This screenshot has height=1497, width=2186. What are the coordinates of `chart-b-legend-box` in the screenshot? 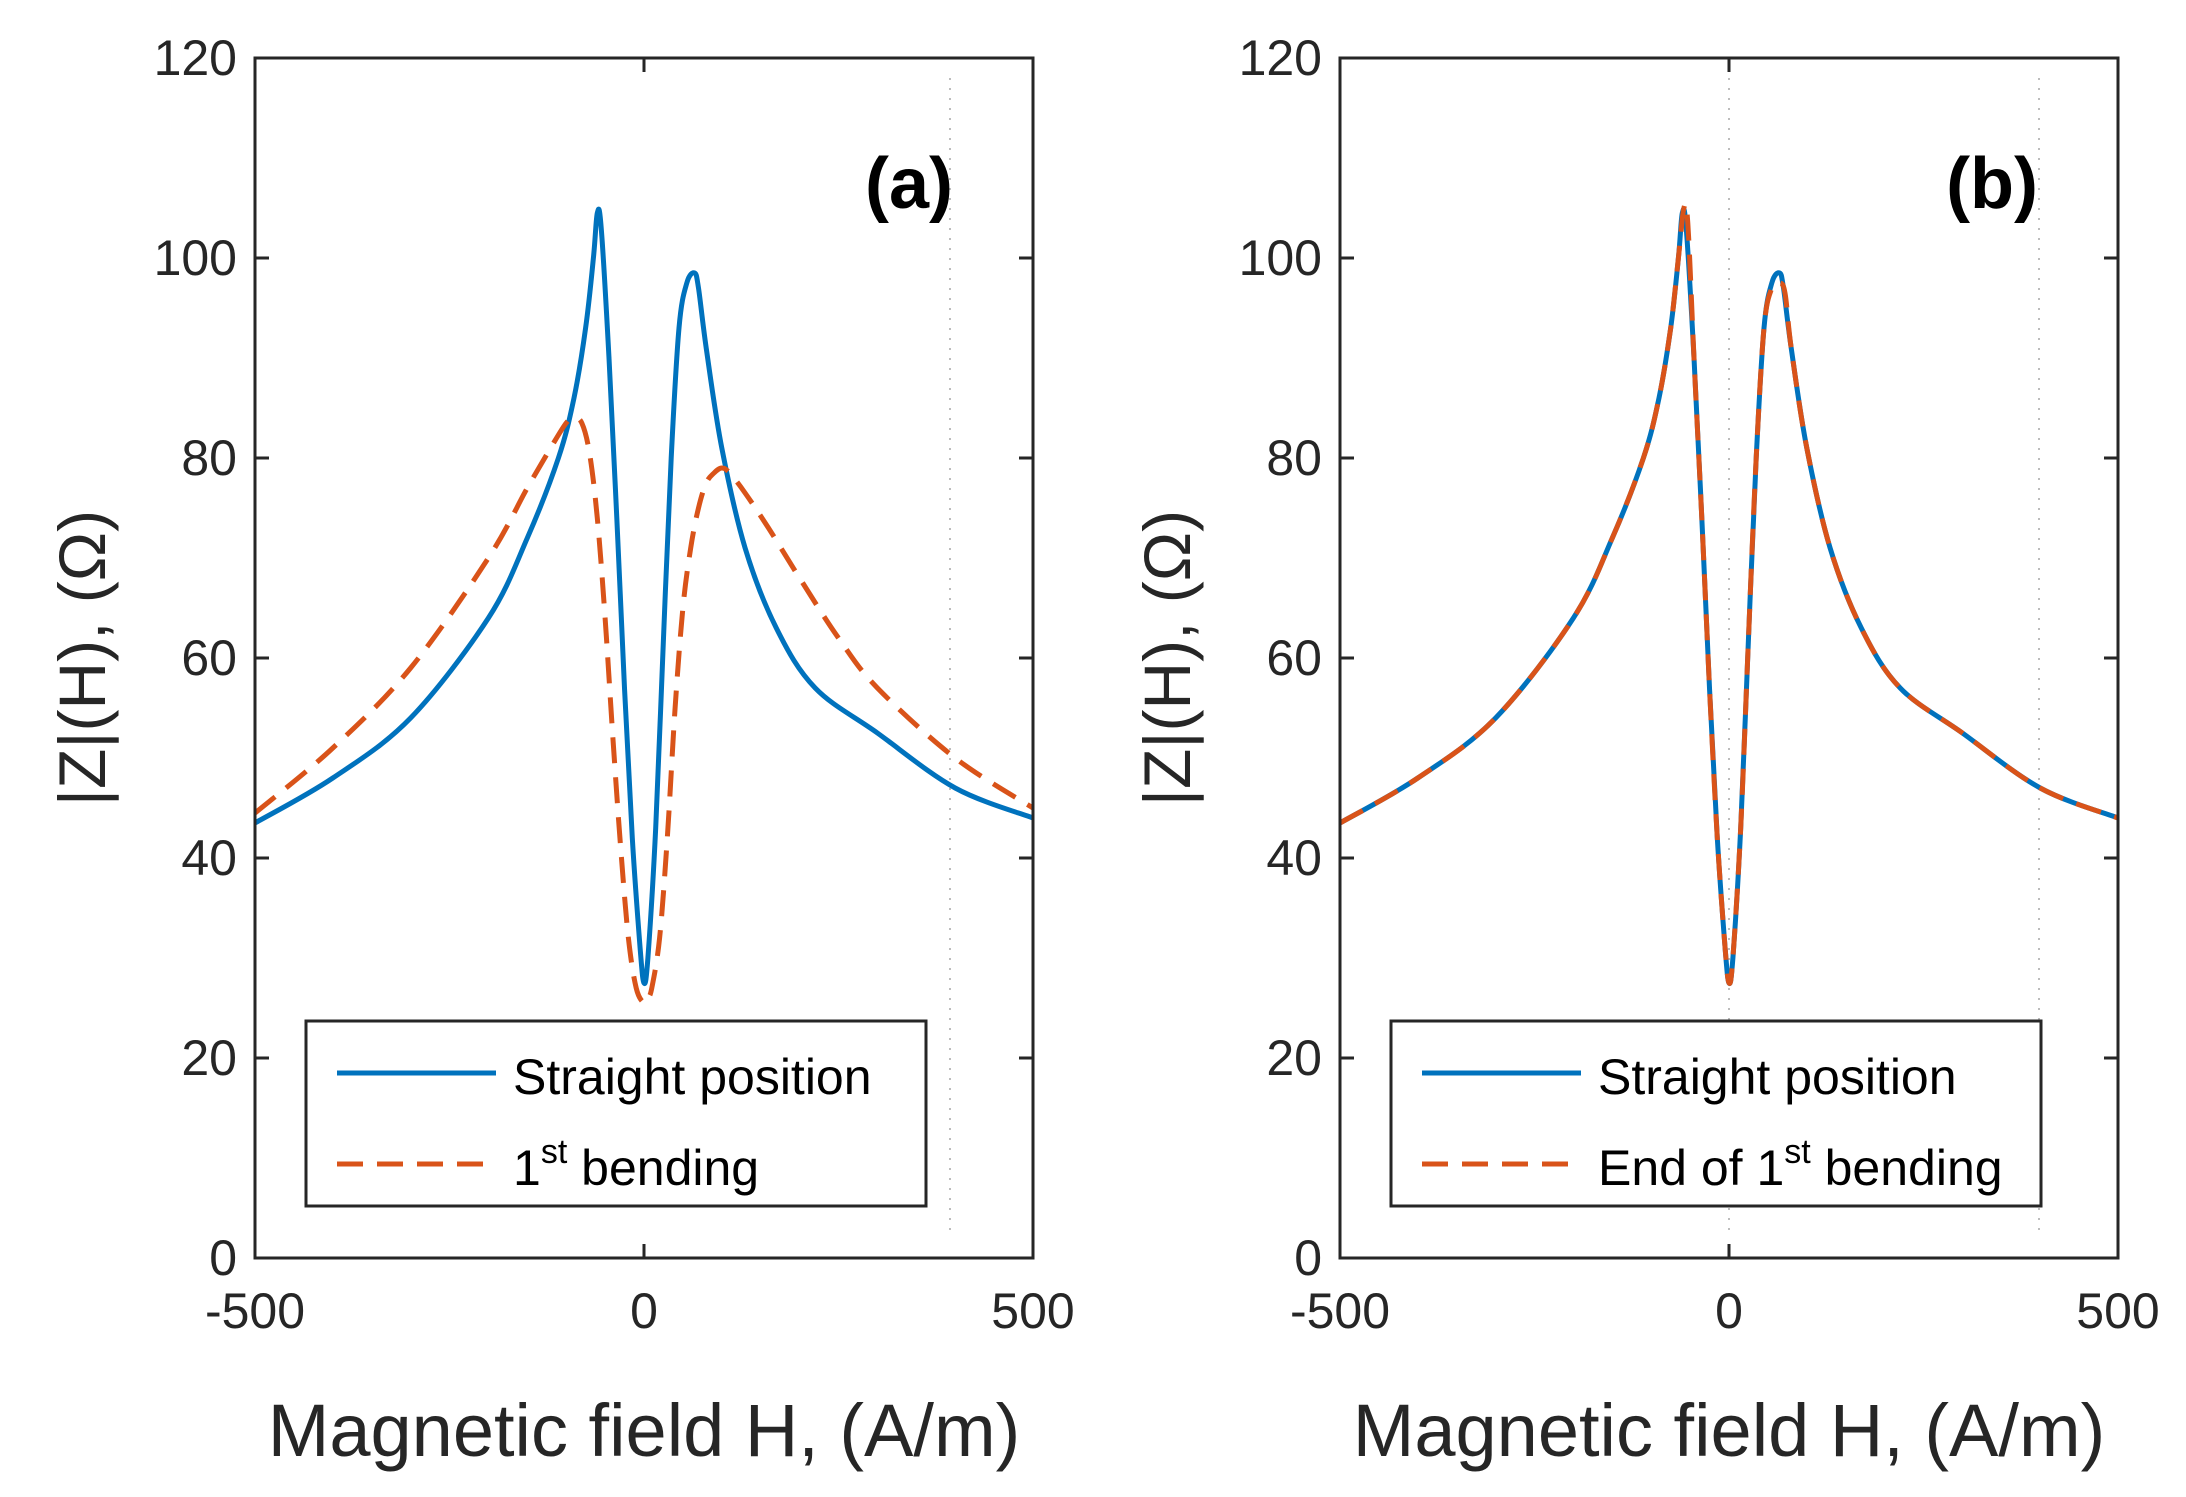 It's located at (1716, 1113).